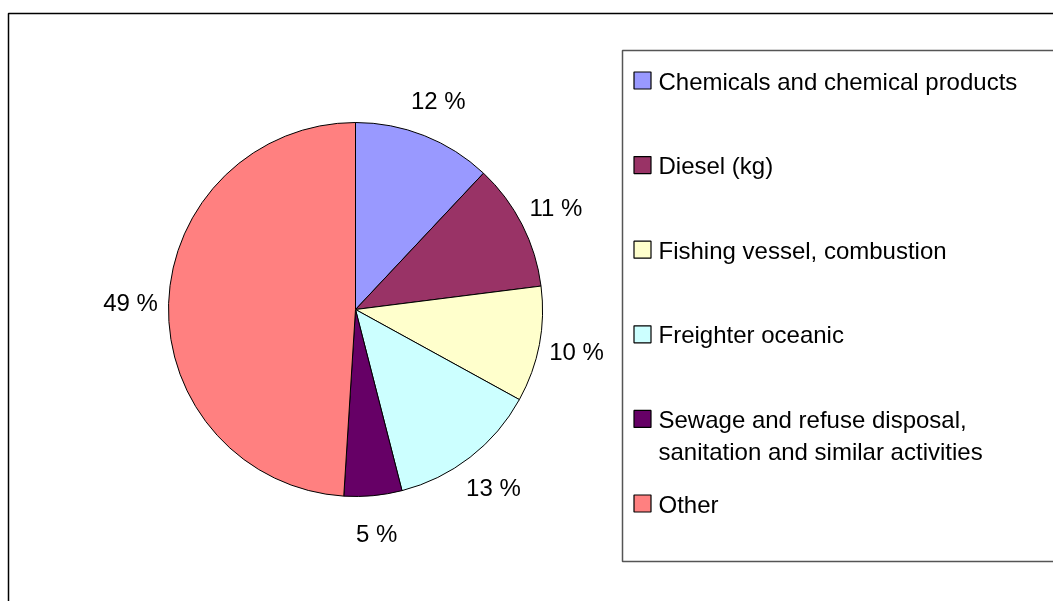  What do you see at coordinates (130, 302) in the screenshot?
I see `data-label: 49 %` at bounding box center [130, 302].